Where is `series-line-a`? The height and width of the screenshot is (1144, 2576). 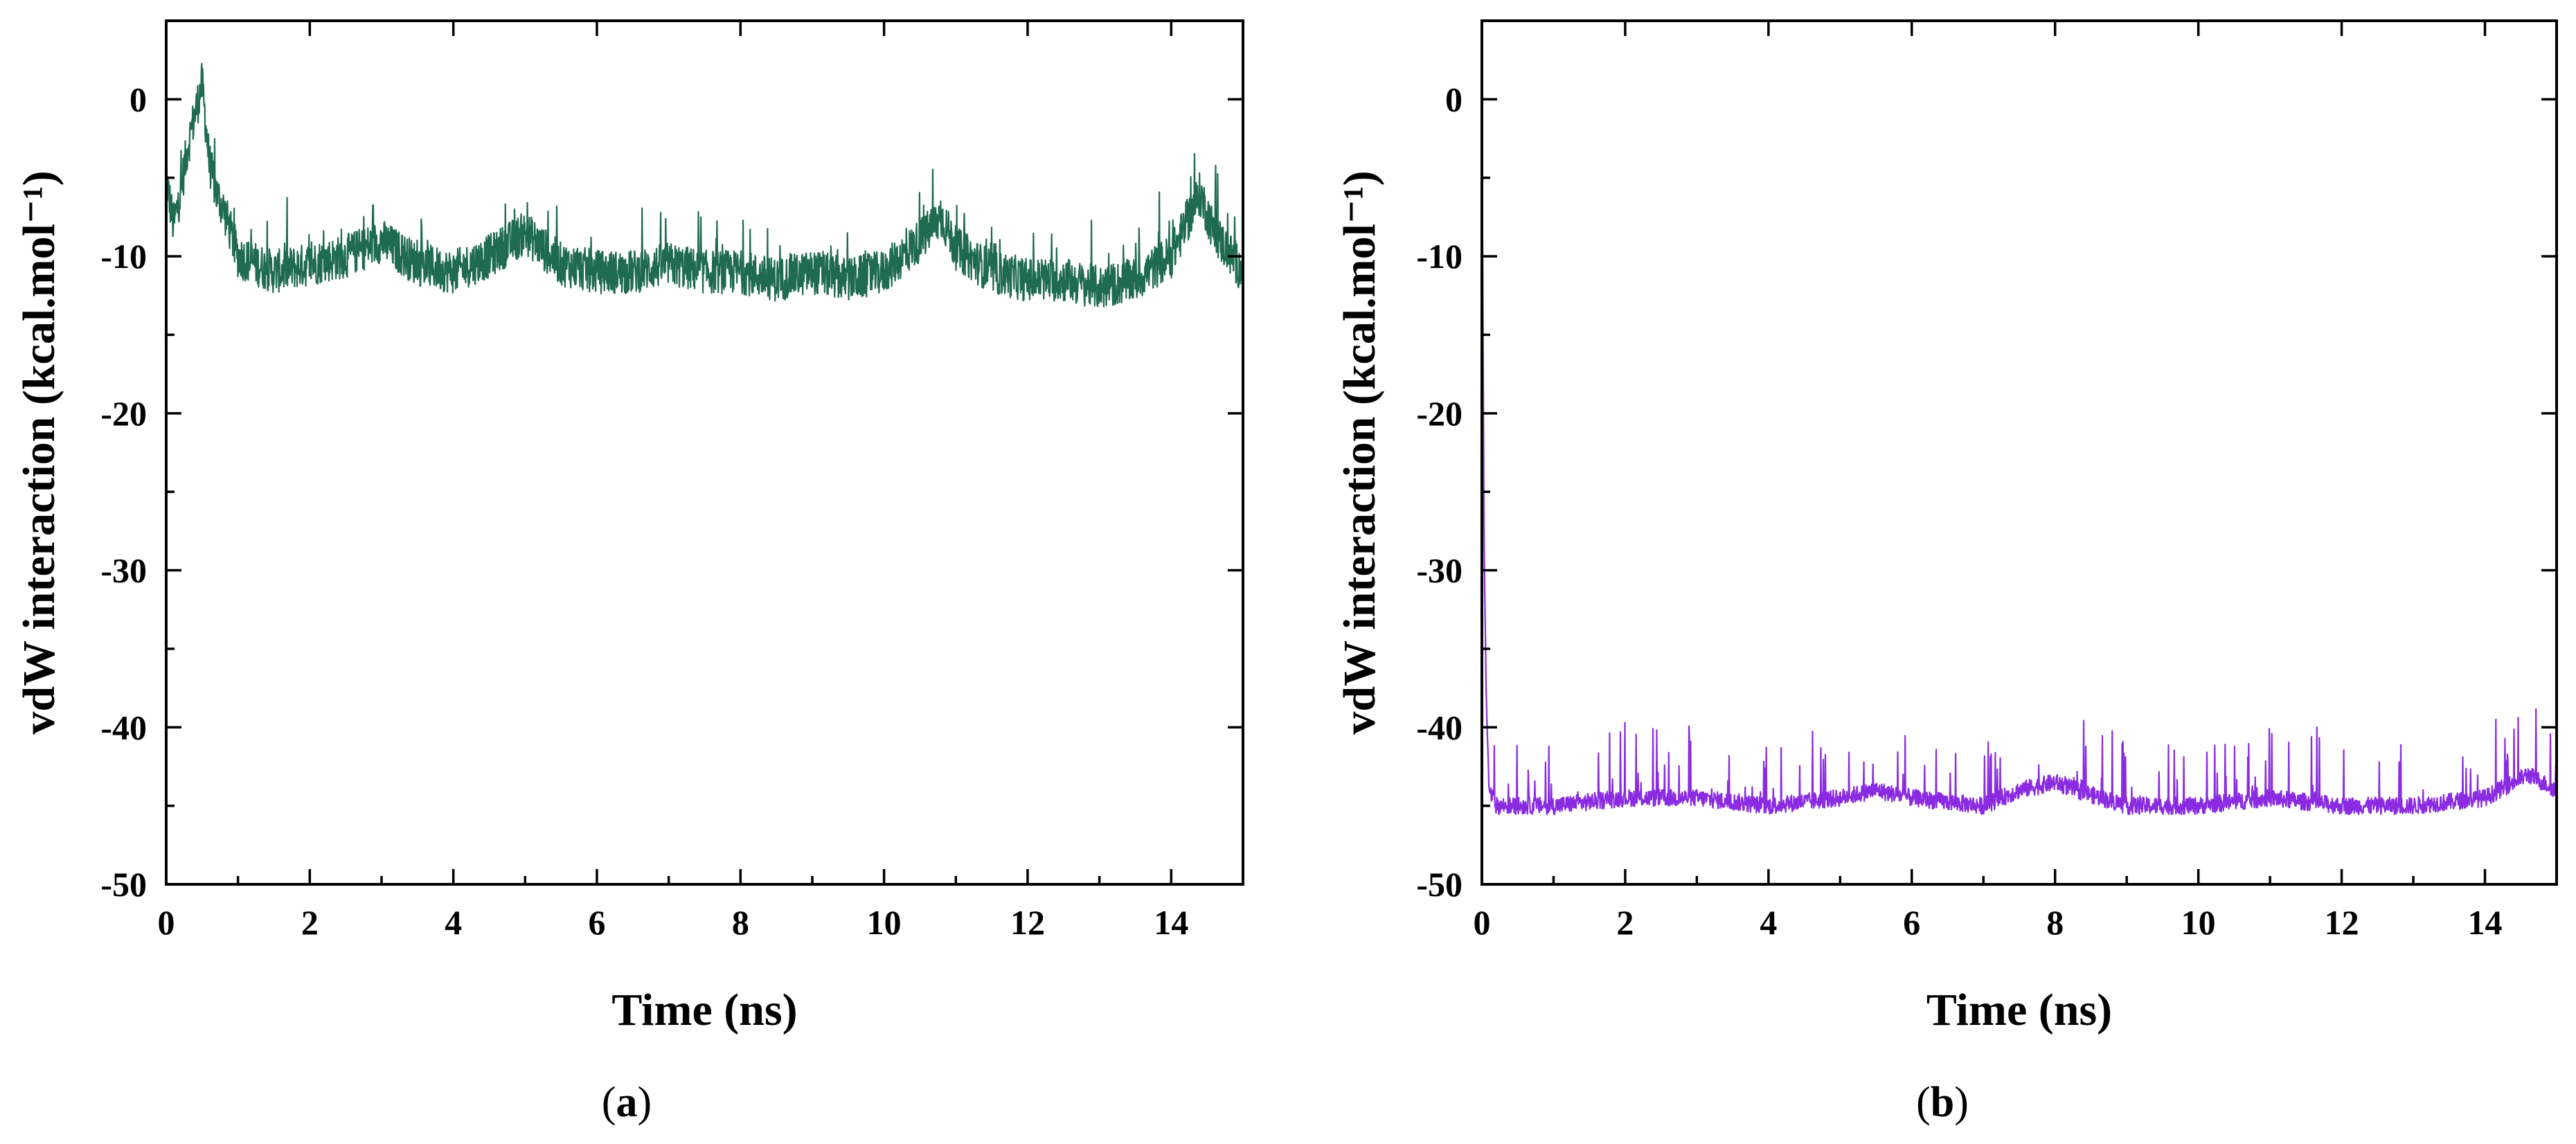
series-line-a is located at coordinates (704, 184).